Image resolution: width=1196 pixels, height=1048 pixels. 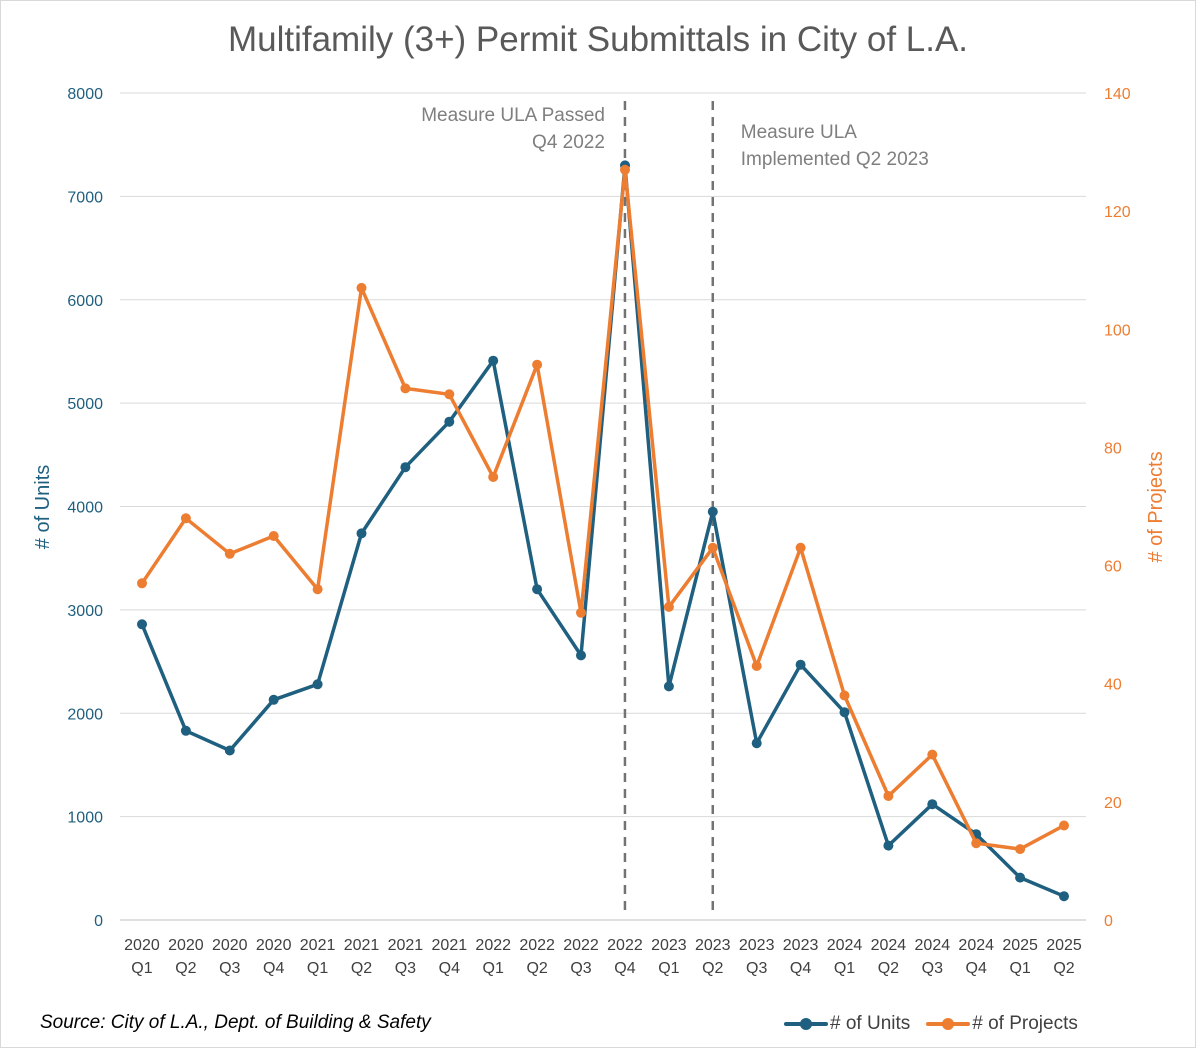 What do you see at coordinates (1113, 685) in the screenshot?
I see `y-right-tick-label: 40` at bounding box center [1113, 685].